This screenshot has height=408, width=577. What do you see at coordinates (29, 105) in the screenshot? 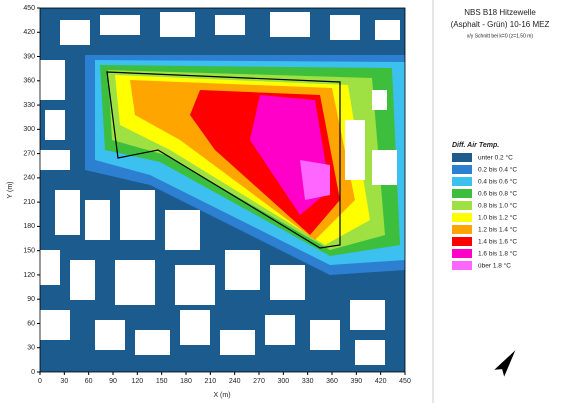
I see `y-tick-label: 330` at bounding box center [29, 105].